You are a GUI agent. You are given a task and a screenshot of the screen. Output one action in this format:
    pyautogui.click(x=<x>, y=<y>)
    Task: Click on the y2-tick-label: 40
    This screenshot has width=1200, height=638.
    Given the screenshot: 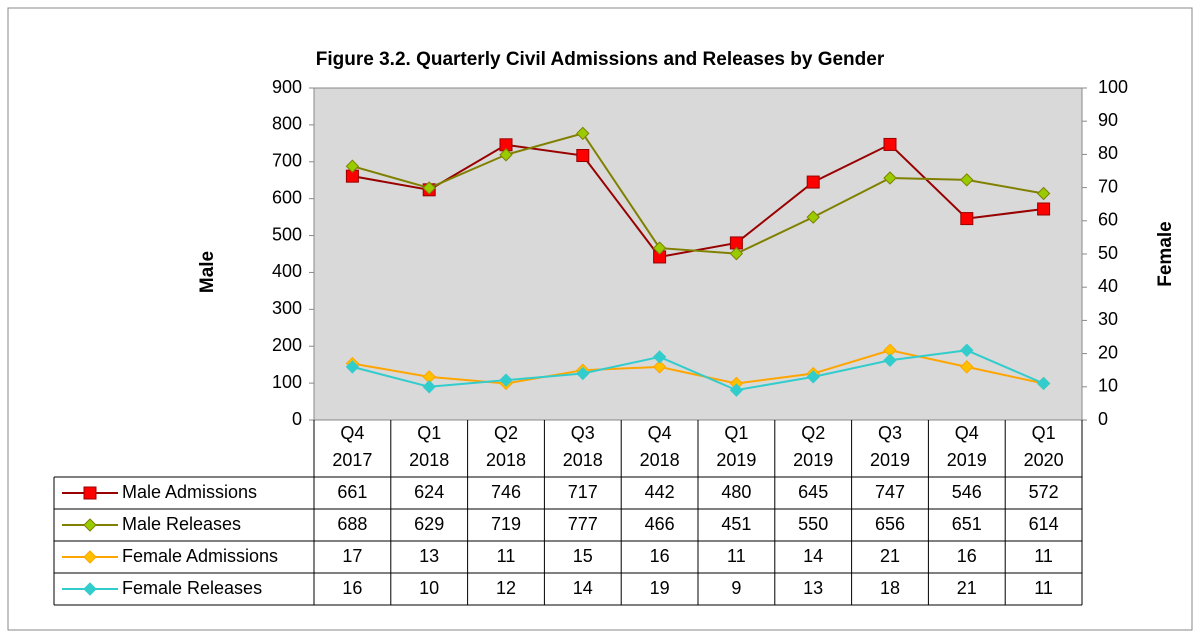 What is the action you would take?
    pyautogui.click(x=1108, y=286)
    